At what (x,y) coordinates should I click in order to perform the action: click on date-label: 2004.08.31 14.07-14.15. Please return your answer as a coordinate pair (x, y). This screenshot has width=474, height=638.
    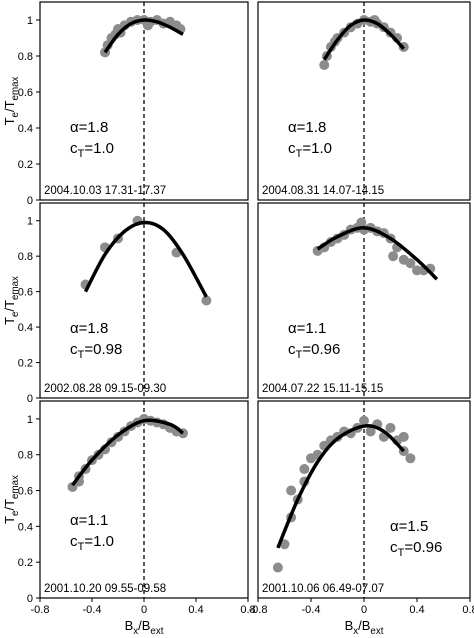
    Looking at the image, I should click on (323, 191).